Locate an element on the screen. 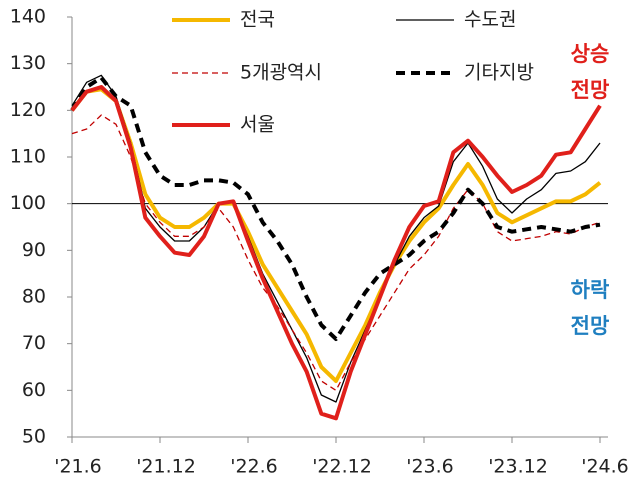 The width and height of the screenshot is (635, 490). y-tick-label: 110 is located at coordinates (28, 157).